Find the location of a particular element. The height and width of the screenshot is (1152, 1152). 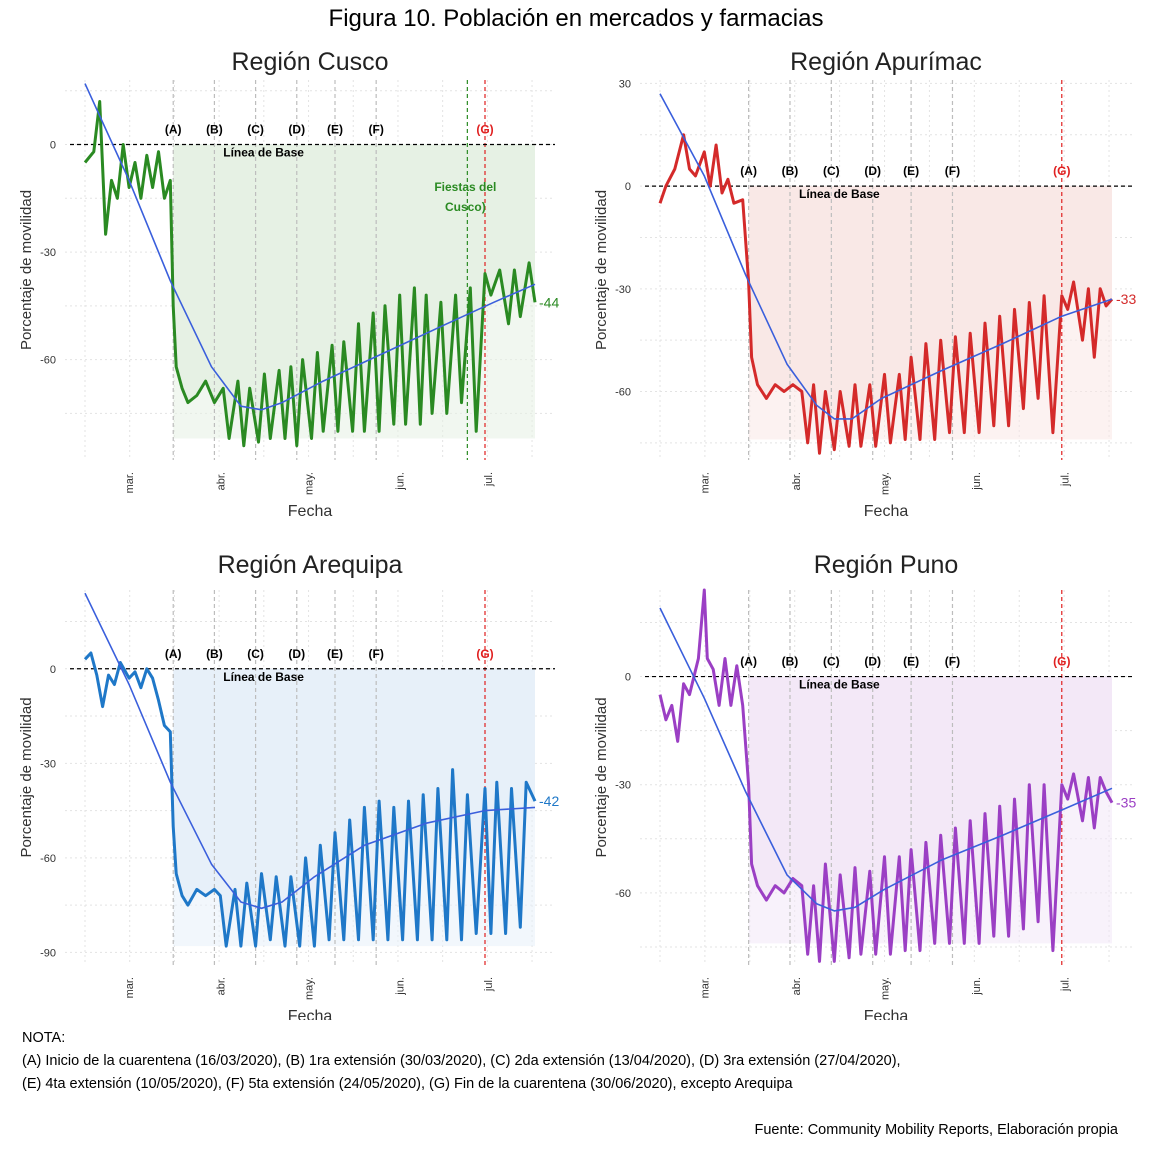

panel-title: Región Puno is located at coordinates (886, 565).